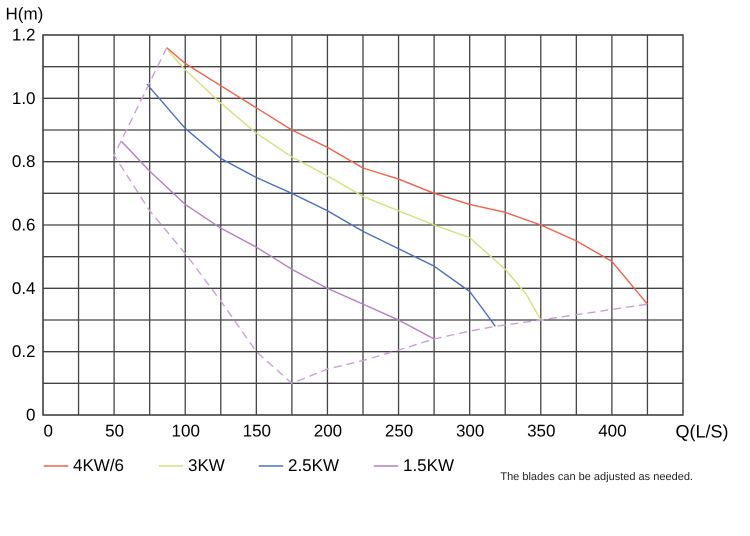 This screenshot has width=750, height=536. Describe the element at coordinates (541, 431) in the screenshot. I see `x-tick-label: 350` at that location.